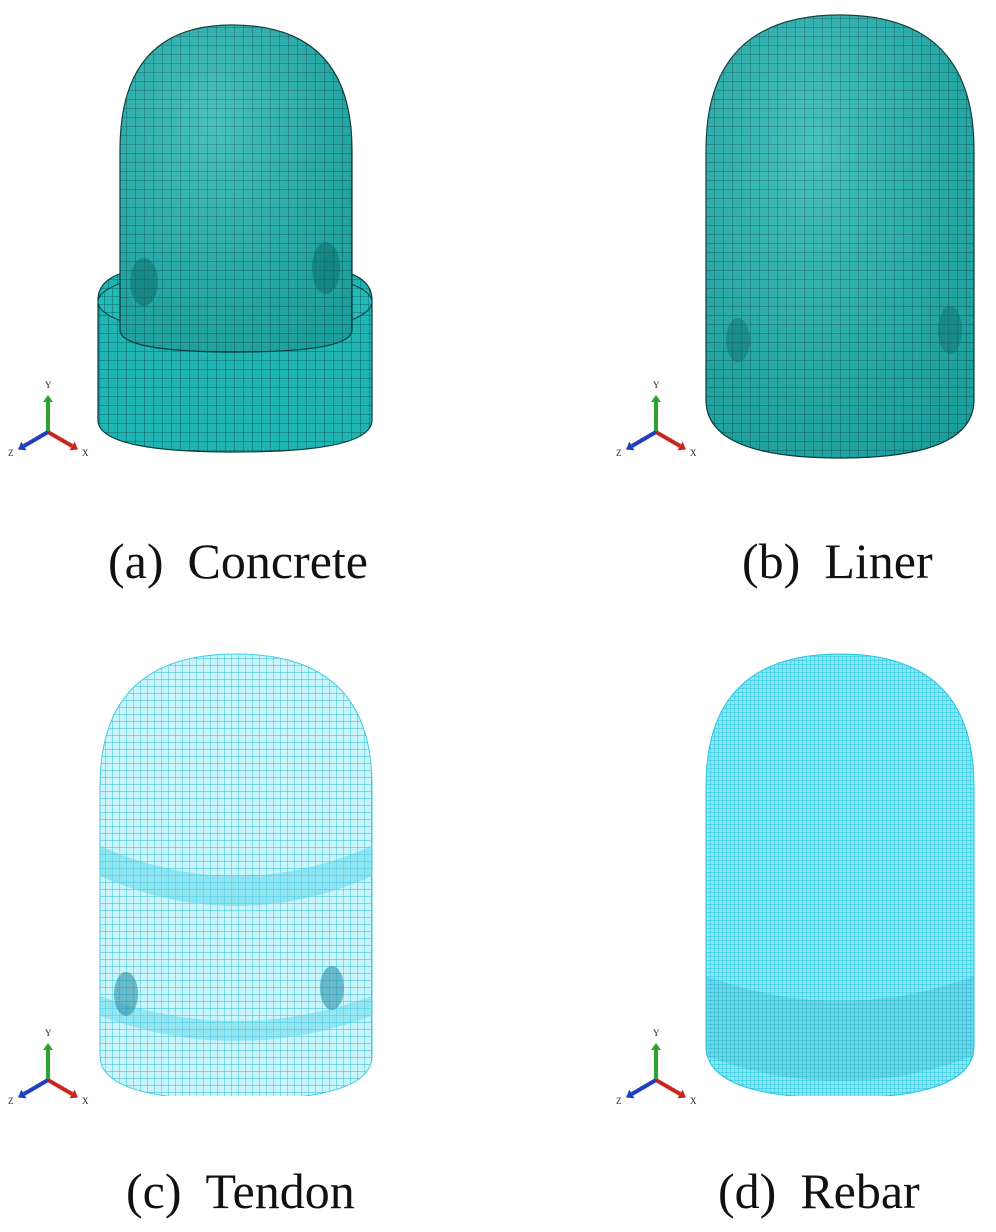 The height and width of the screenshot is (1232, 996). What do you see at coordinates (51, 418) in the screenshot?
I see `axis-triad-a: Y X Z` at bounding box center [51, 418].